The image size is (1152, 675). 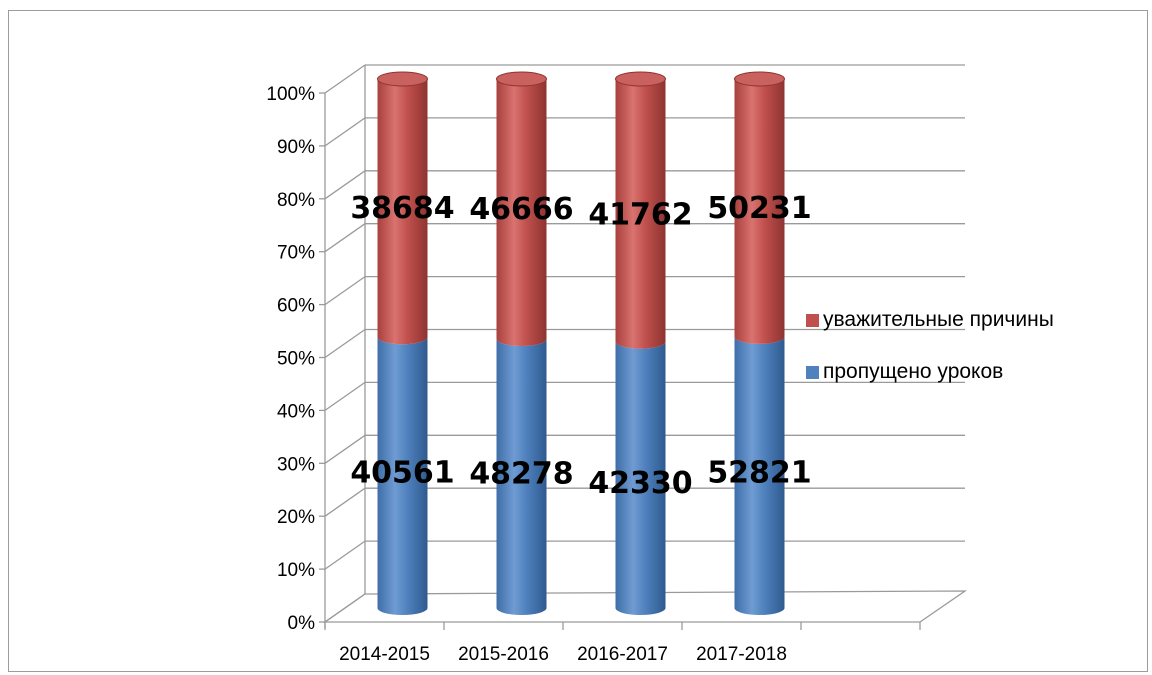 What do you see at coordinates (640, 483) in the screenshot?
I see `data-label: 42330` at bounding box center [640, 483].